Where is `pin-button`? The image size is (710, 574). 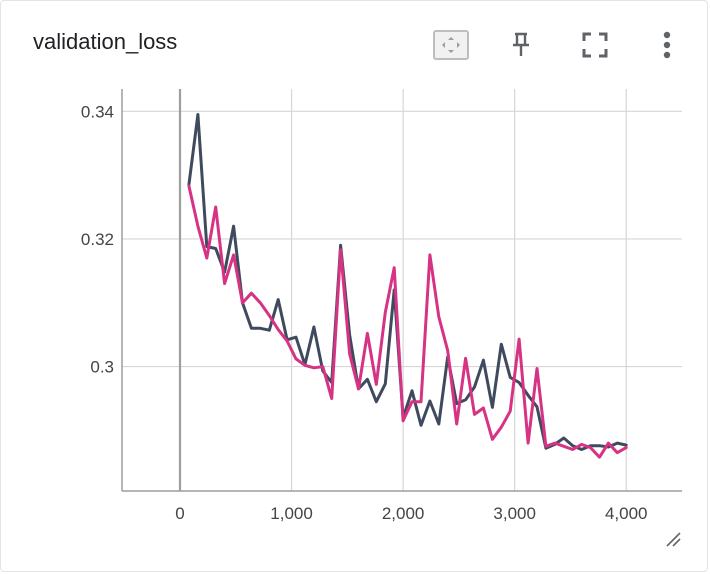
pin-button is located at coordinates (521, 45).